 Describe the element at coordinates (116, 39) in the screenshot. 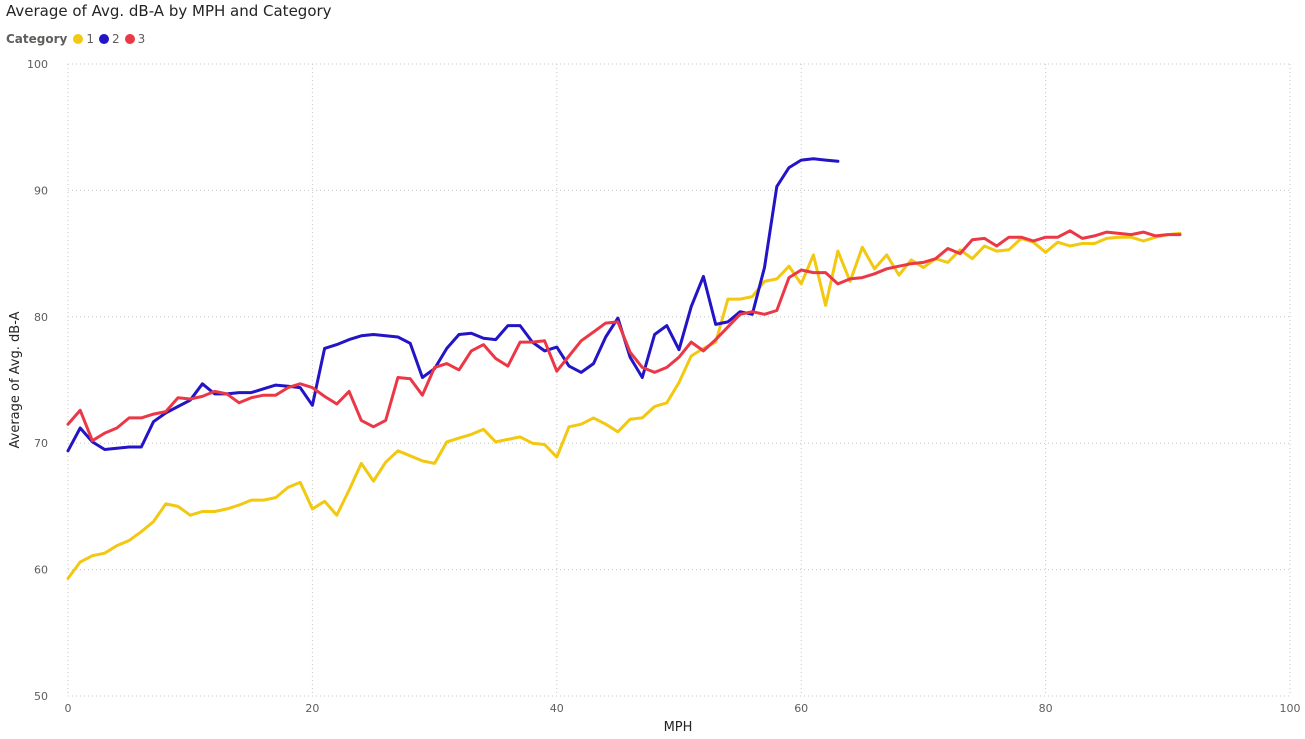

I see `legend-label-2: 2` at that location.